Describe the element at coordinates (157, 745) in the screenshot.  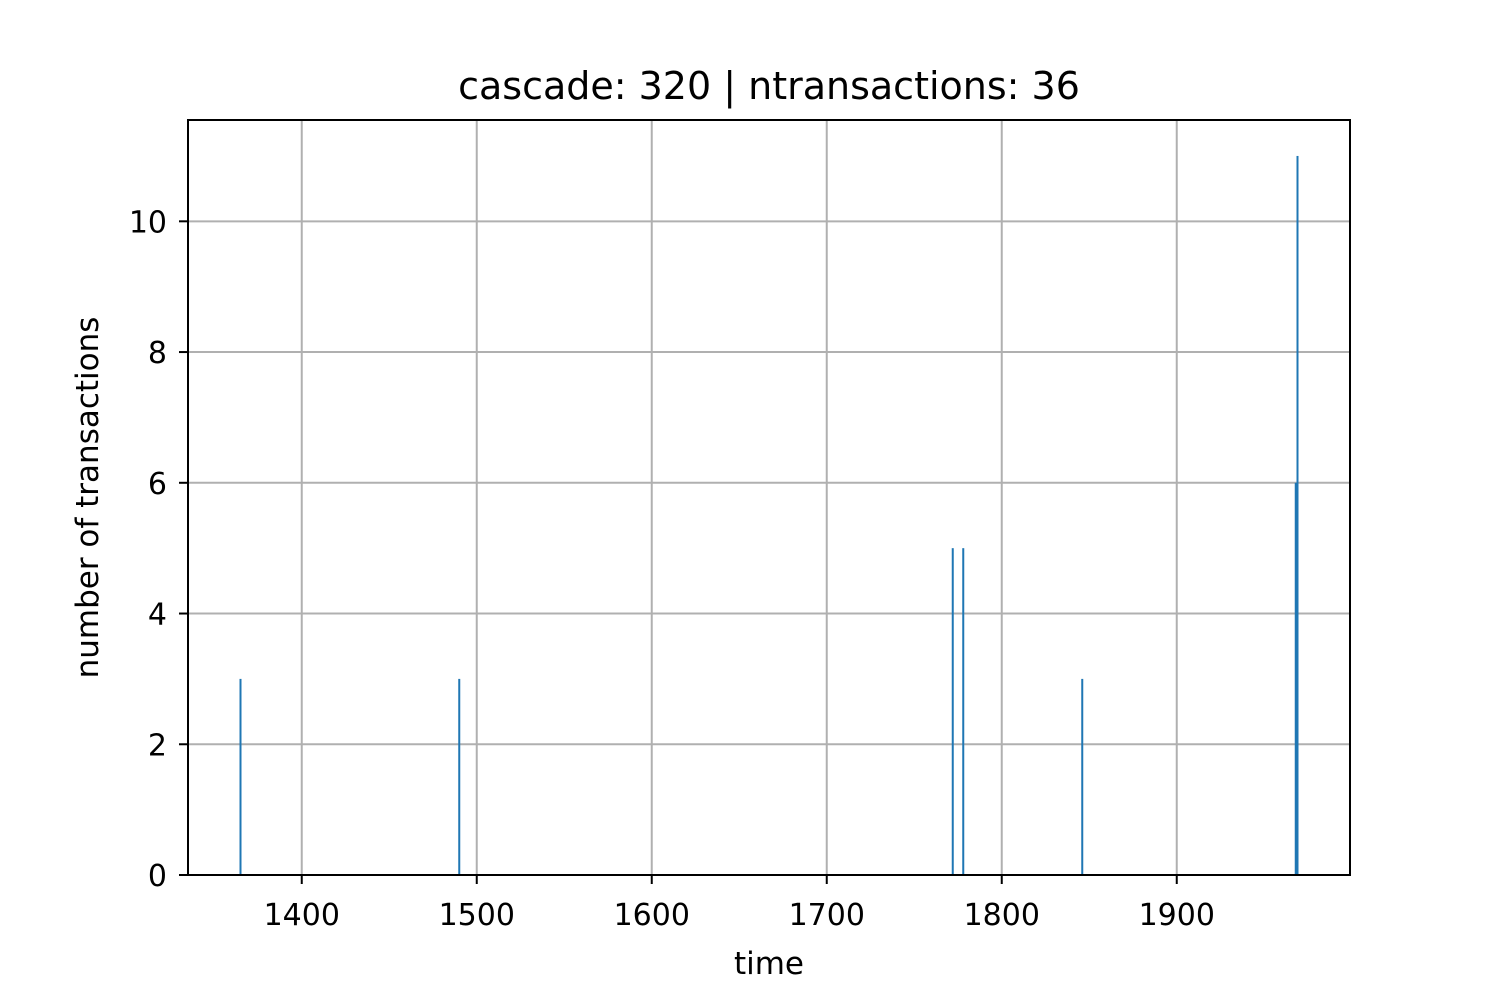
I see `y-tick-label: 2` at that location.